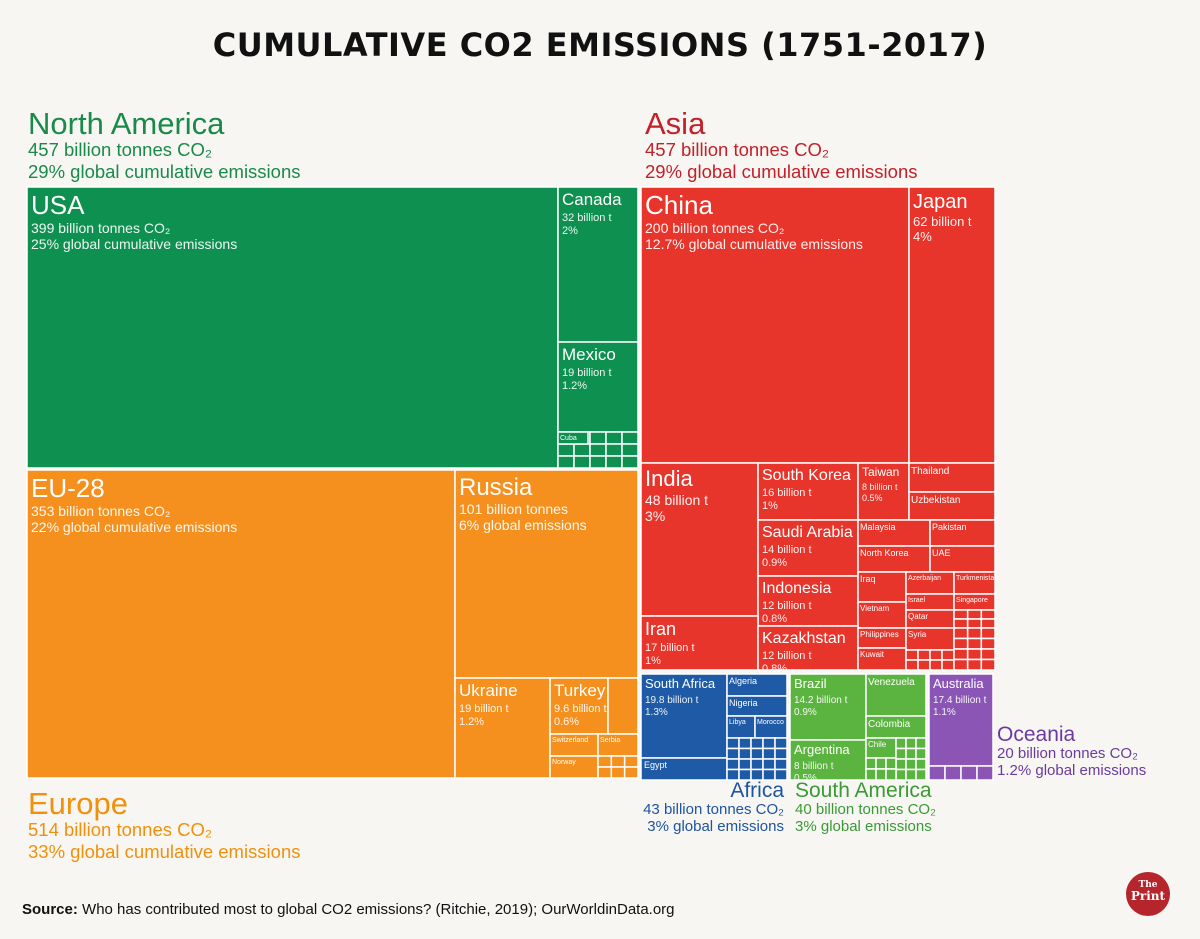 This screenshot has width=1200, height=939. Describe the element at coordinates (743, 681) in the screenshot. I see `tile-algeria-label: Algeria` at that location.